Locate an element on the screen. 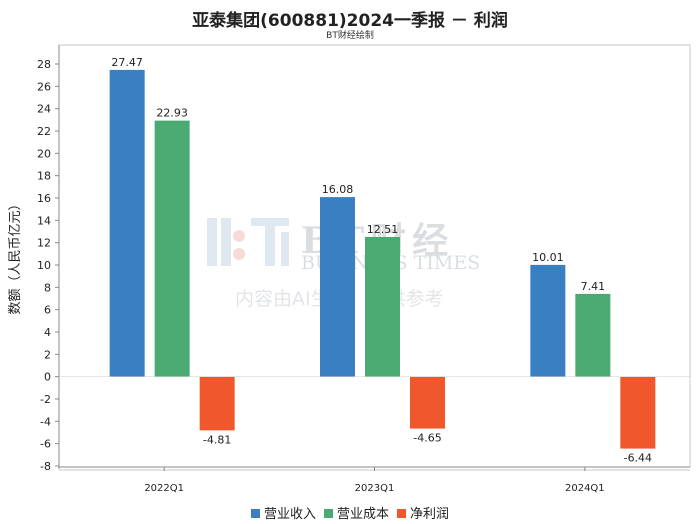 The height and width of the screenshot is (524, 700). y-tick-label: 28 is located at coordinates (44, 64).